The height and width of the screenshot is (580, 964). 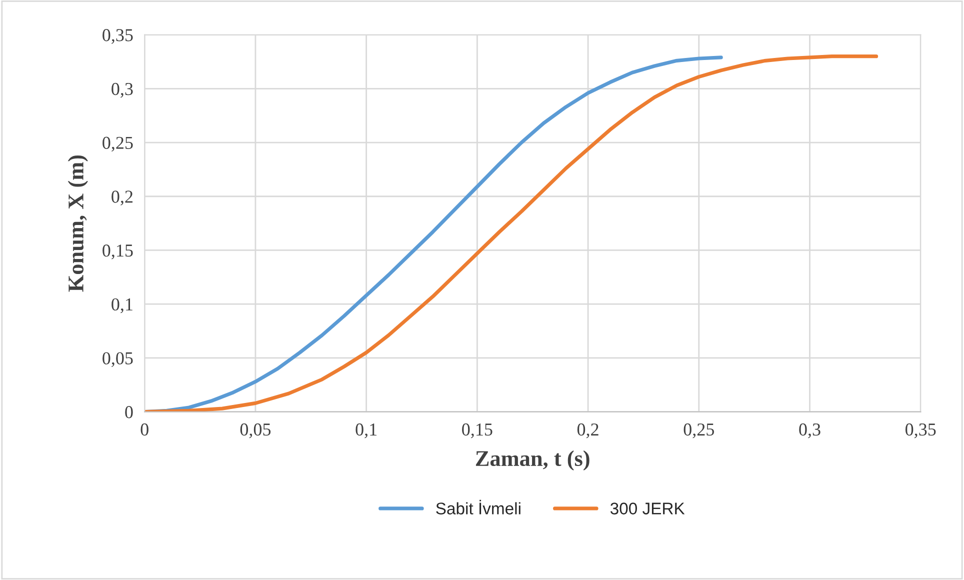 I want to click on x-tick-label: 0,1, so click(x=366, y=430).